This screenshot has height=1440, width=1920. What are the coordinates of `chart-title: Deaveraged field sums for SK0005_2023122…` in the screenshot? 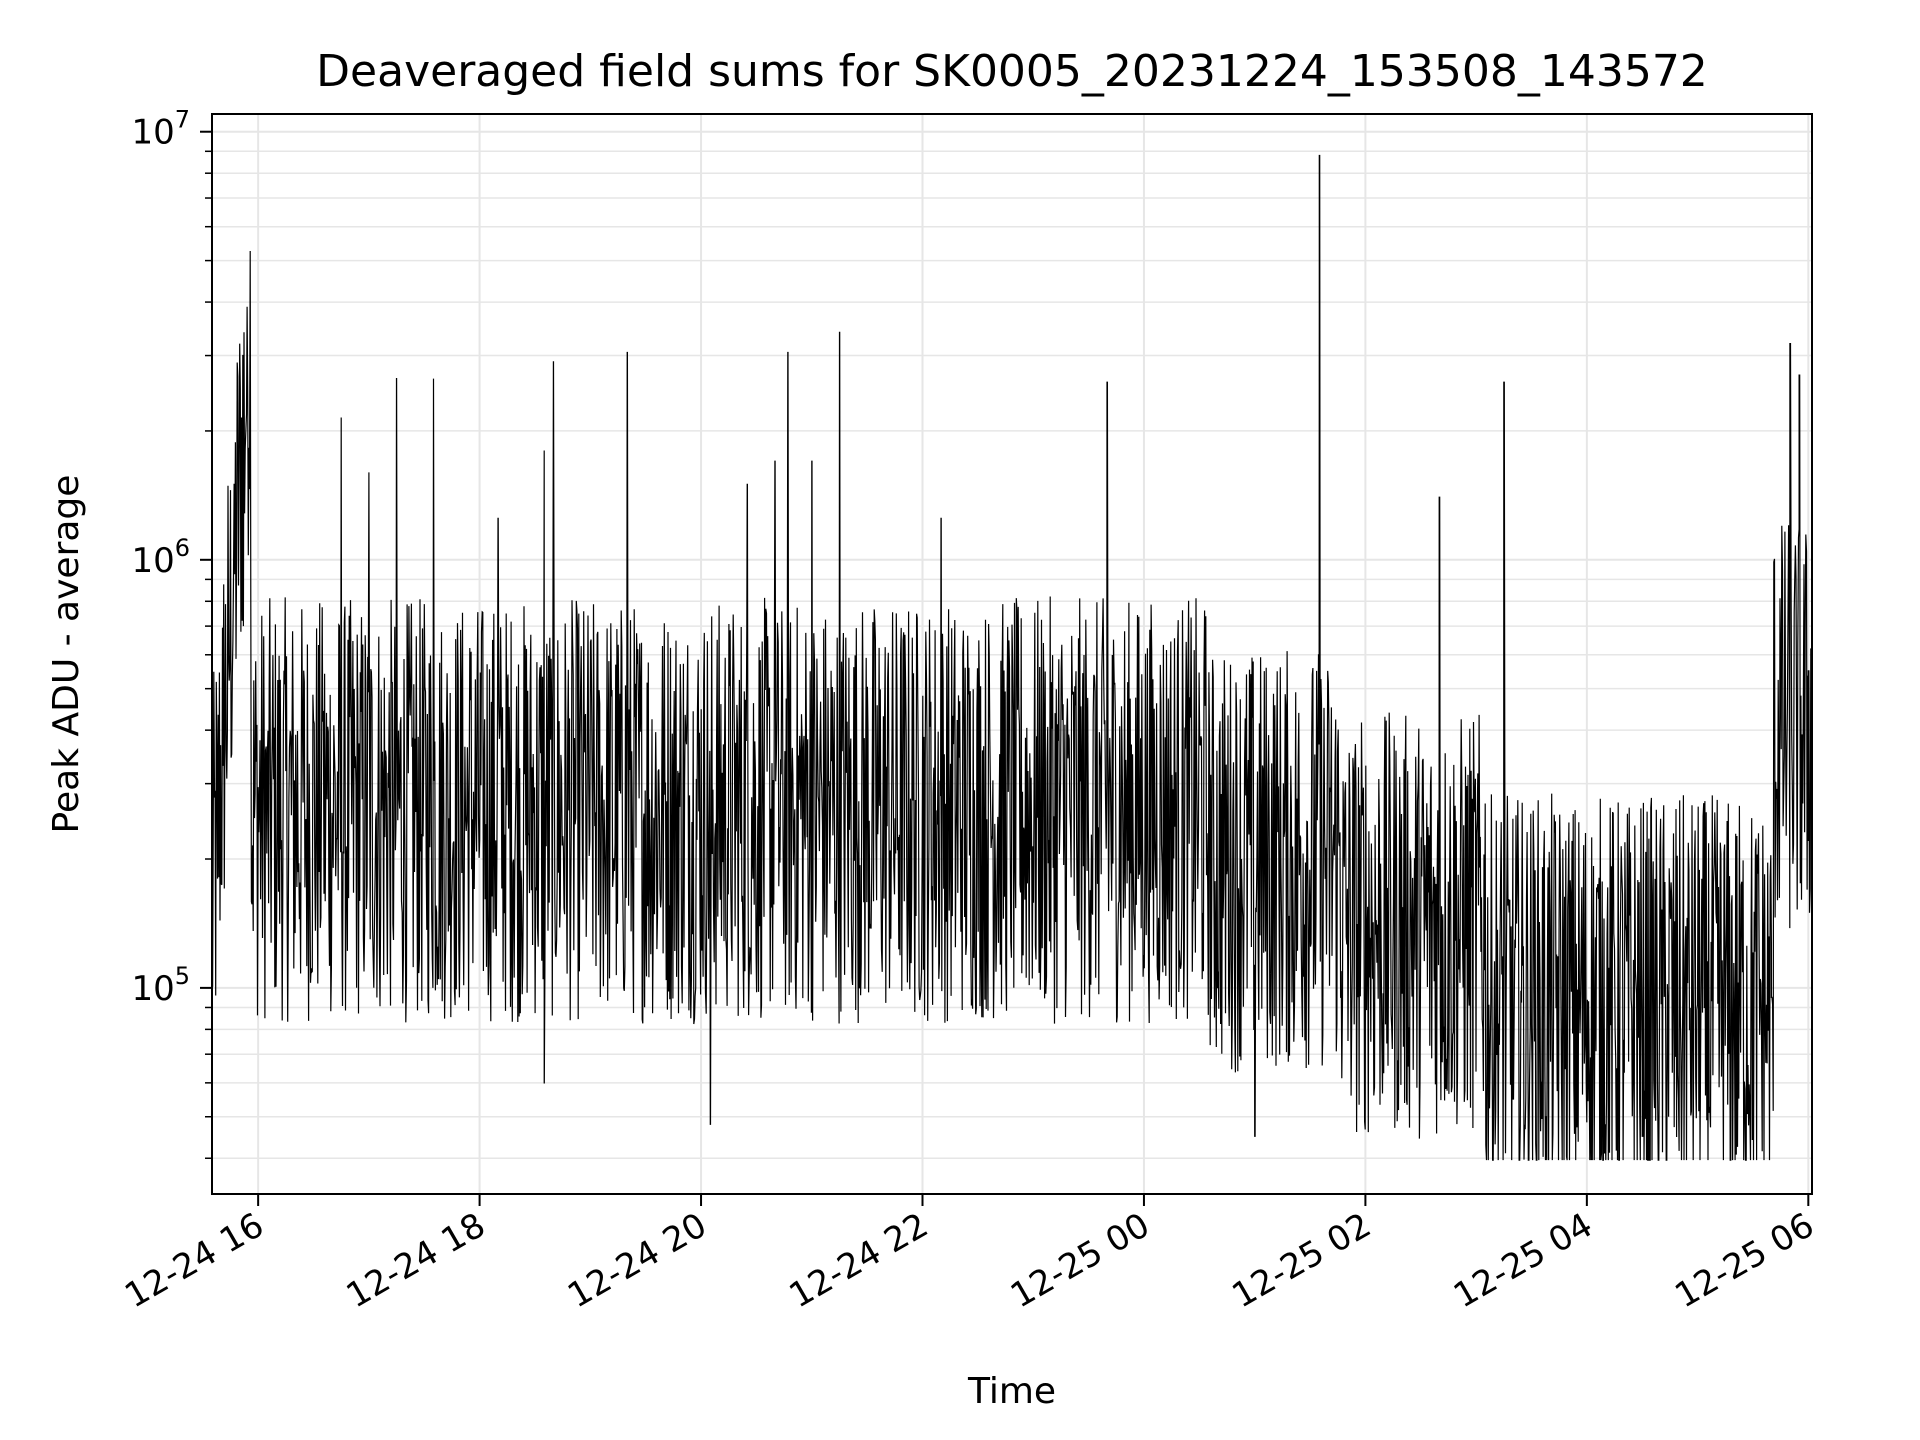 It's located at (1012, 71).